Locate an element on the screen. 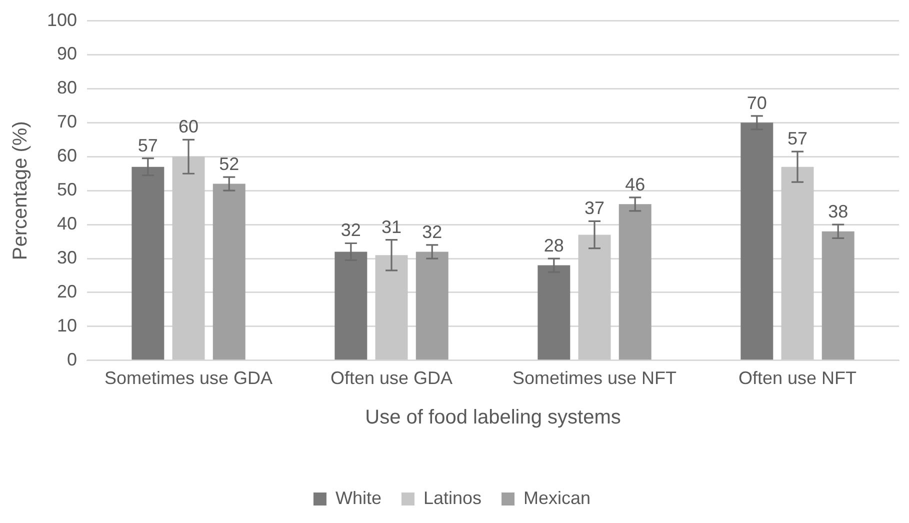  x-tick-label: Sometimes use NFT is located at coordinates (594, 378).